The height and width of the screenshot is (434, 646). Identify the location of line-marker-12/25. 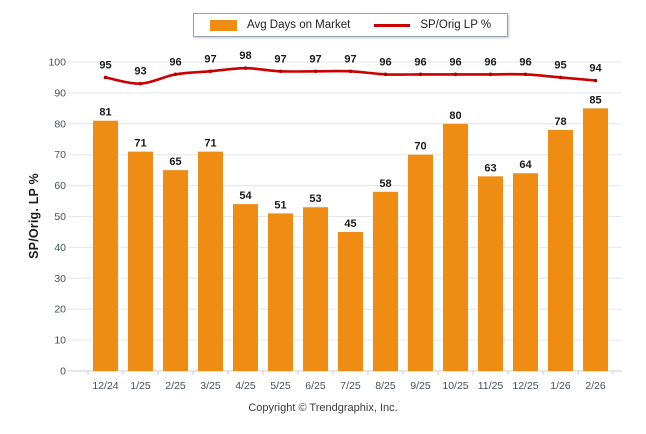
(525, 74).